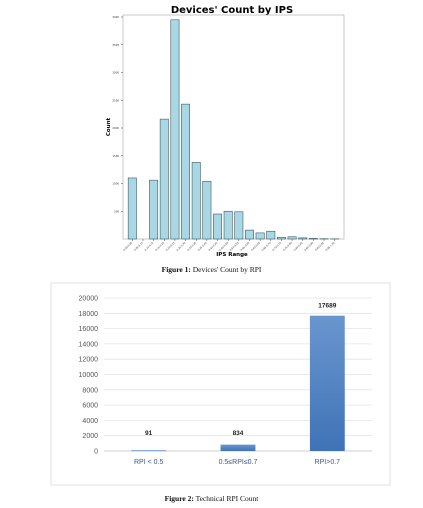 This screenshot has width=423, height=508. I want to click on chart1-y-tick-label: 4000, so click(115, 17).